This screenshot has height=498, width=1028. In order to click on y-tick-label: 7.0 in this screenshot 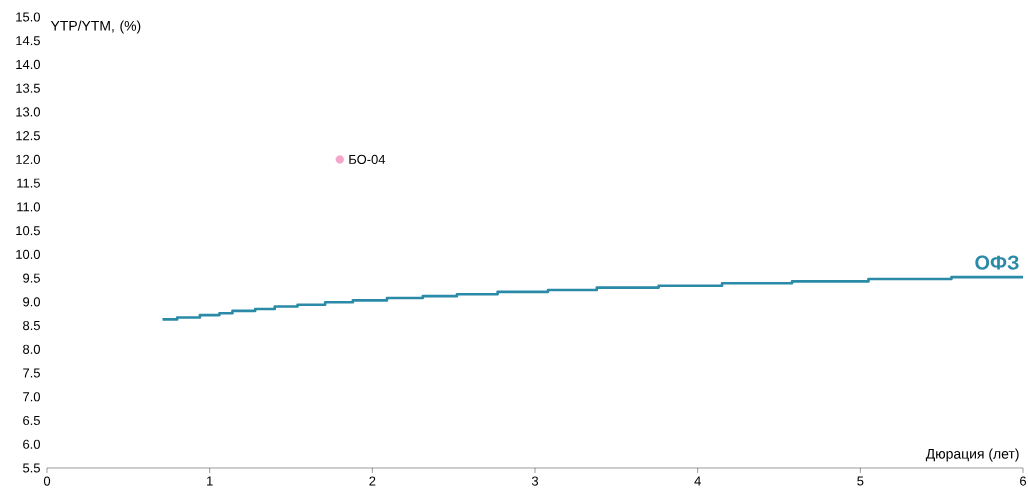, I will do `click(31, 397)`.